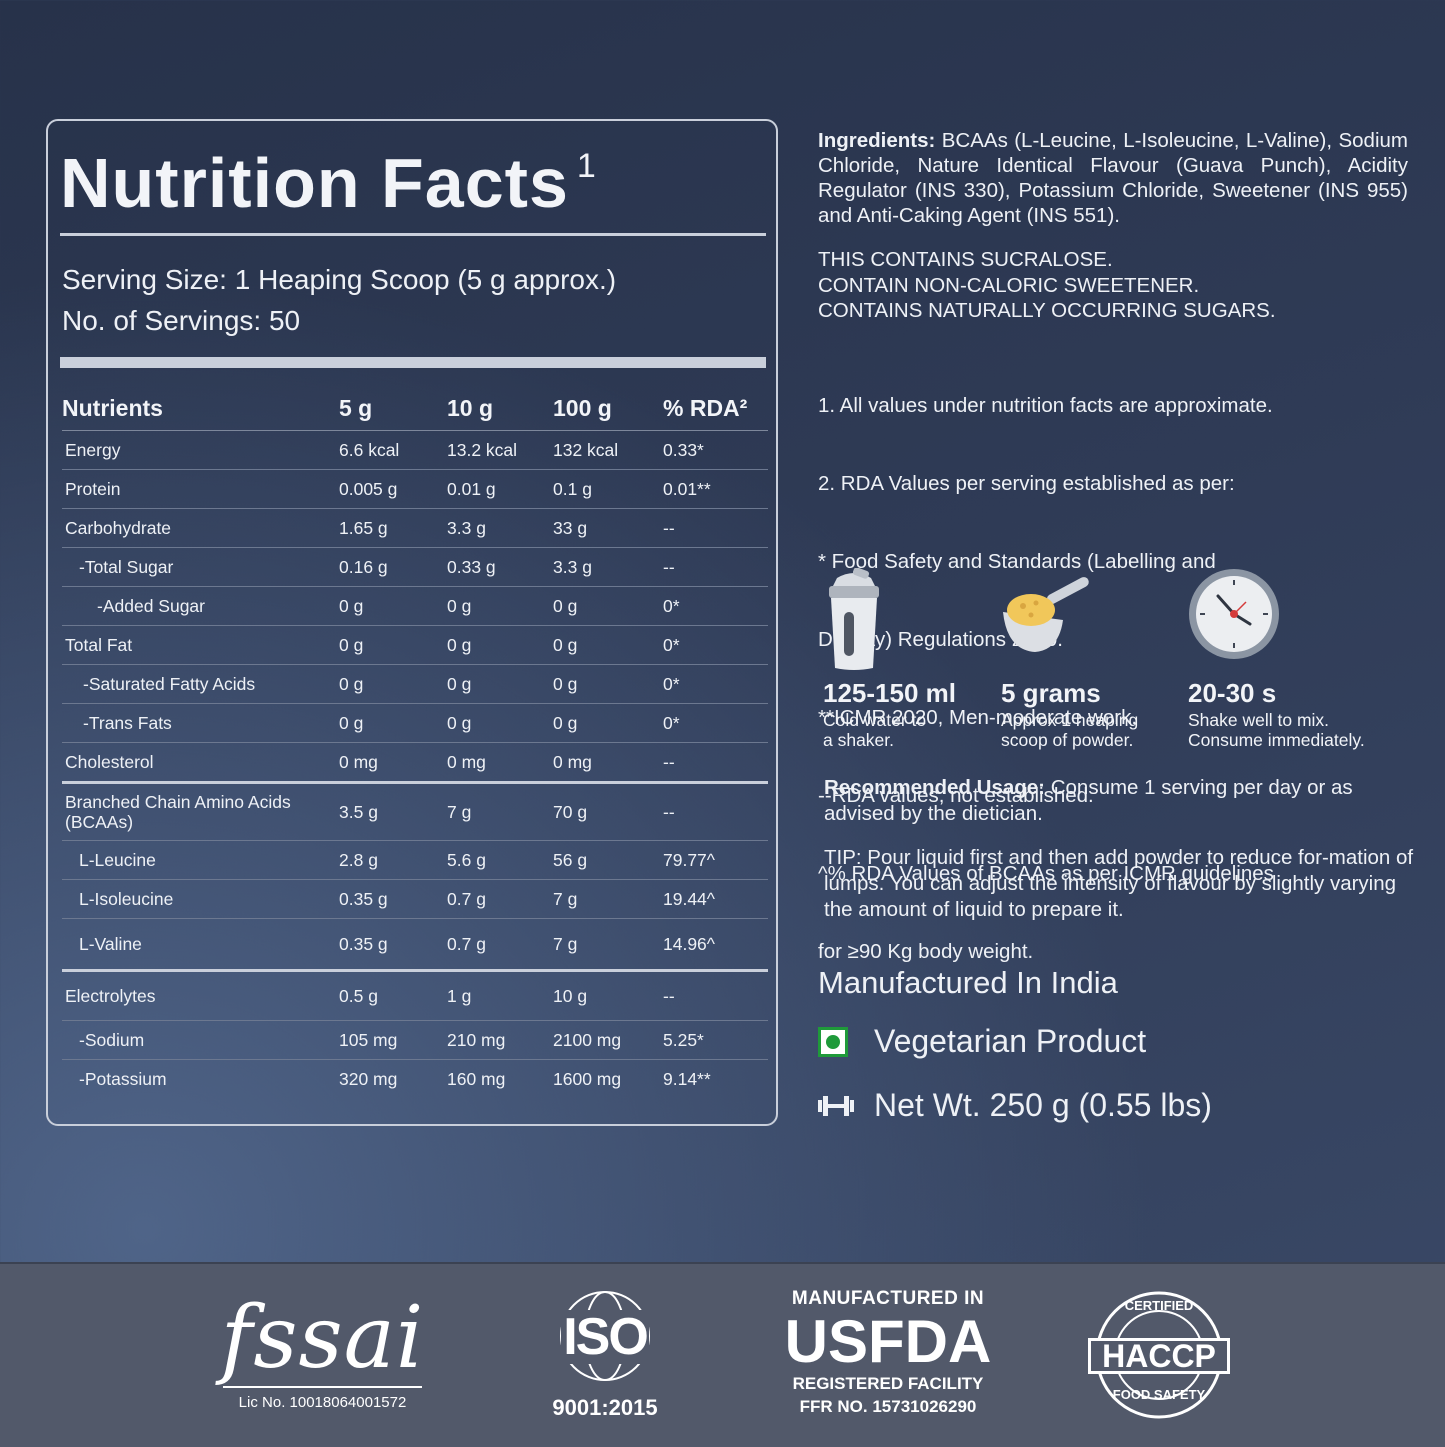 This screenshot has height=1447, width=1445. What do you see at coordinates (393, 489) in the screenshot?
I see `value-5g: 0.005 g` at bounding box center [393, 489].